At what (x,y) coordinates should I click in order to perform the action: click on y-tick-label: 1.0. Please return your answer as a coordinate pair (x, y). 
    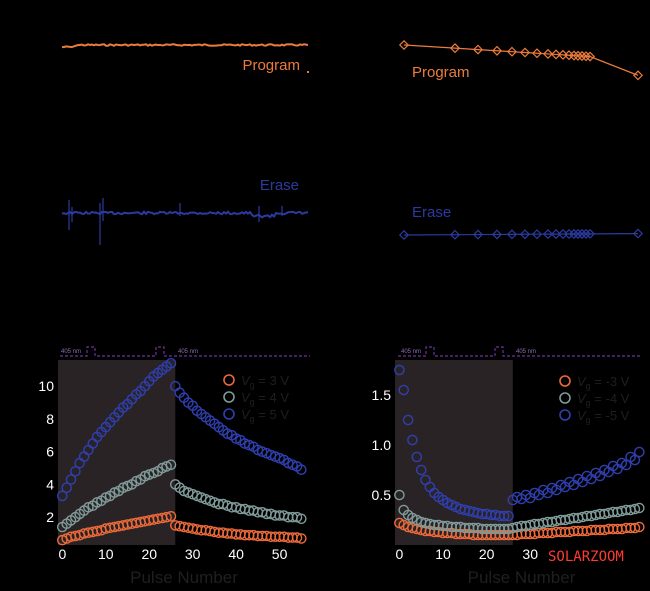
    Looking at the image, I should click on (382, 445).